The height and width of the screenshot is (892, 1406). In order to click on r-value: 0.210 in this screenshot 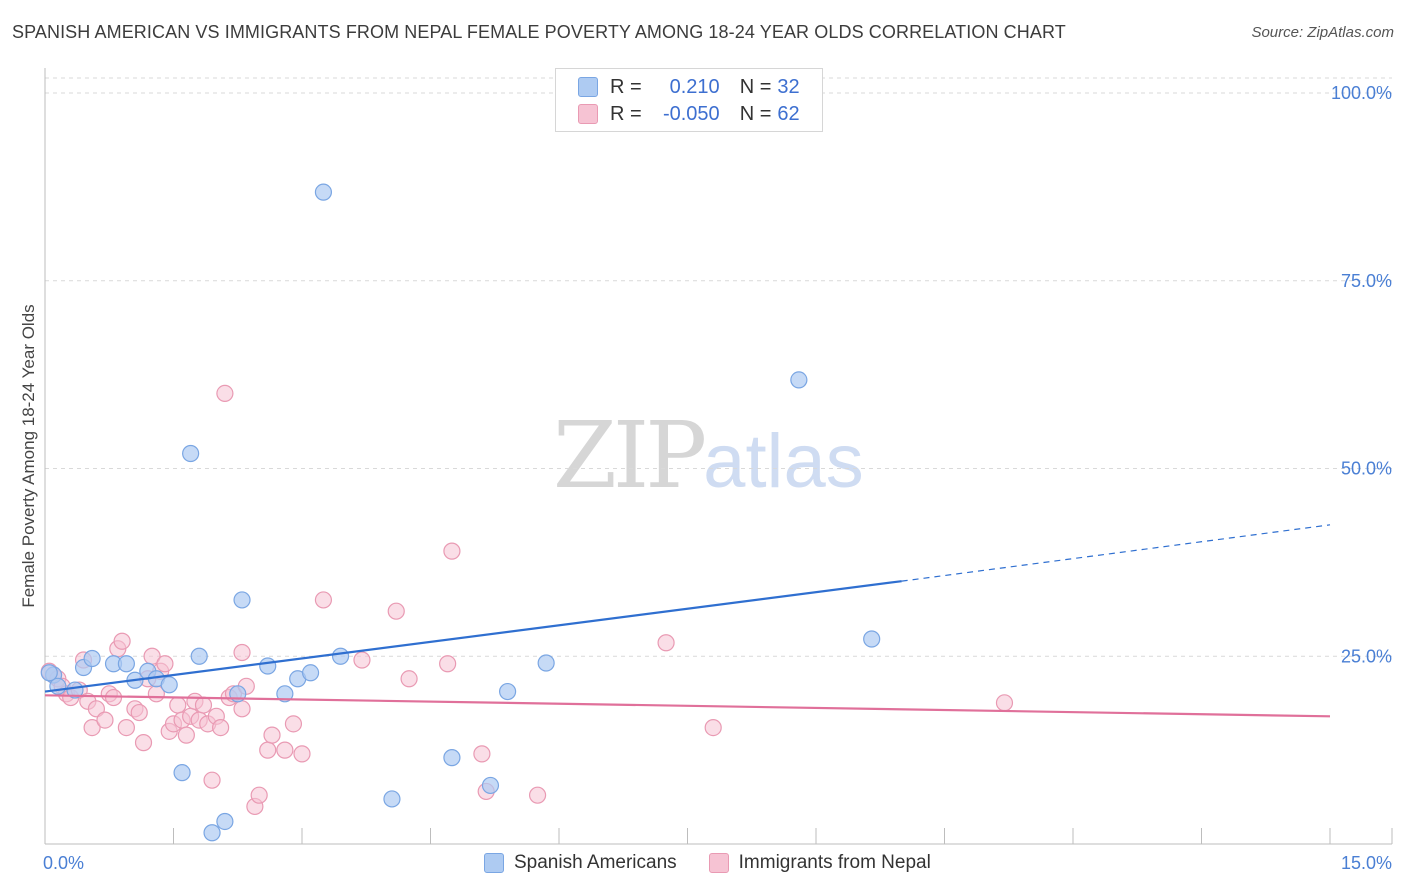, I will do `click(694, 86)`.